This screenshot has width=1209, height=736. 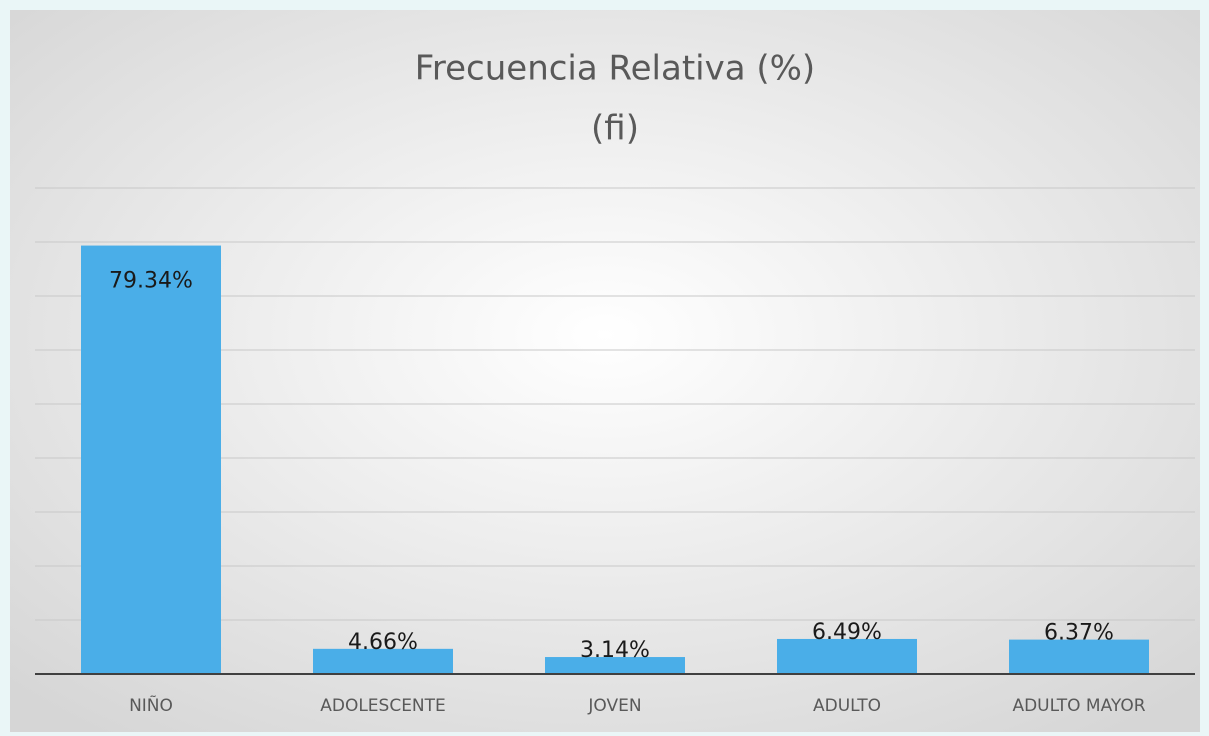 What do you see at coordinates (383, 706) in the screenshot?
I see `x-tick-label: ADOLESCENTE` at bounding box center [383, 706].